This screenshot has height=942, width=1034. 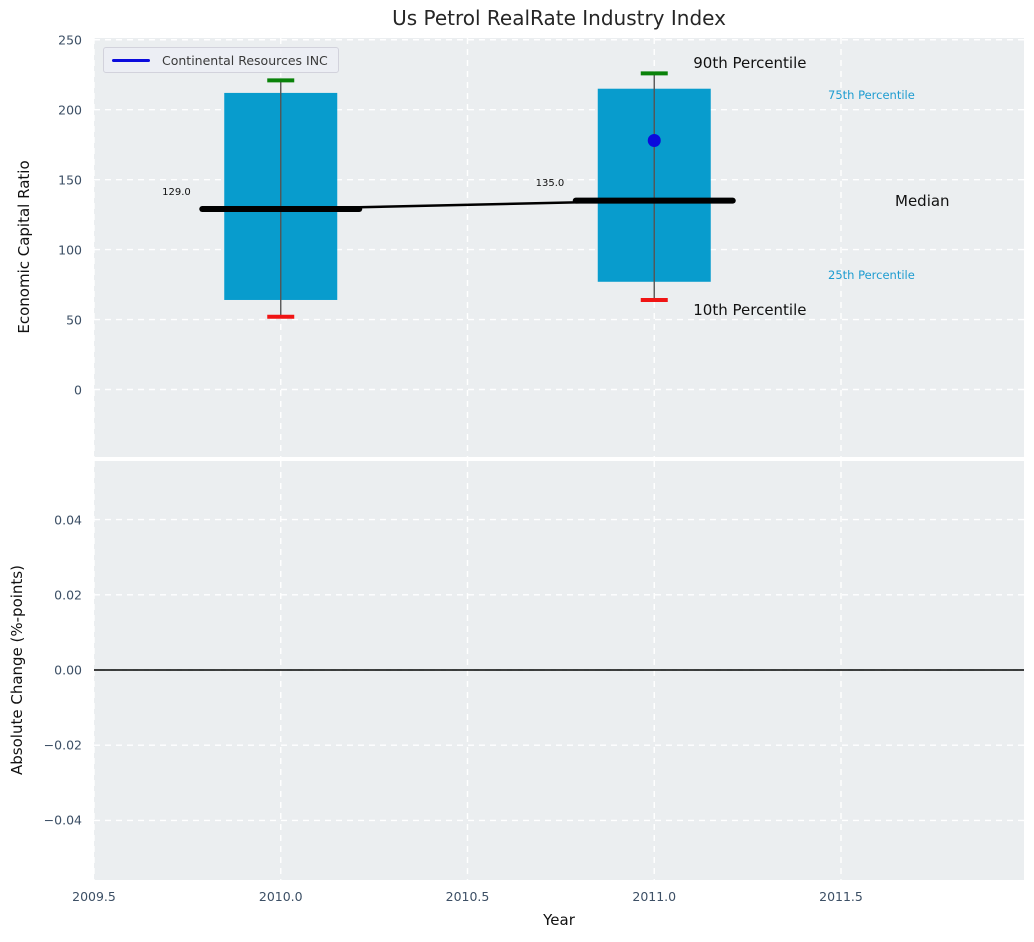 I want to click on y-axis-label-top: Economic Capital Ratio, so click(x=24, y=247).